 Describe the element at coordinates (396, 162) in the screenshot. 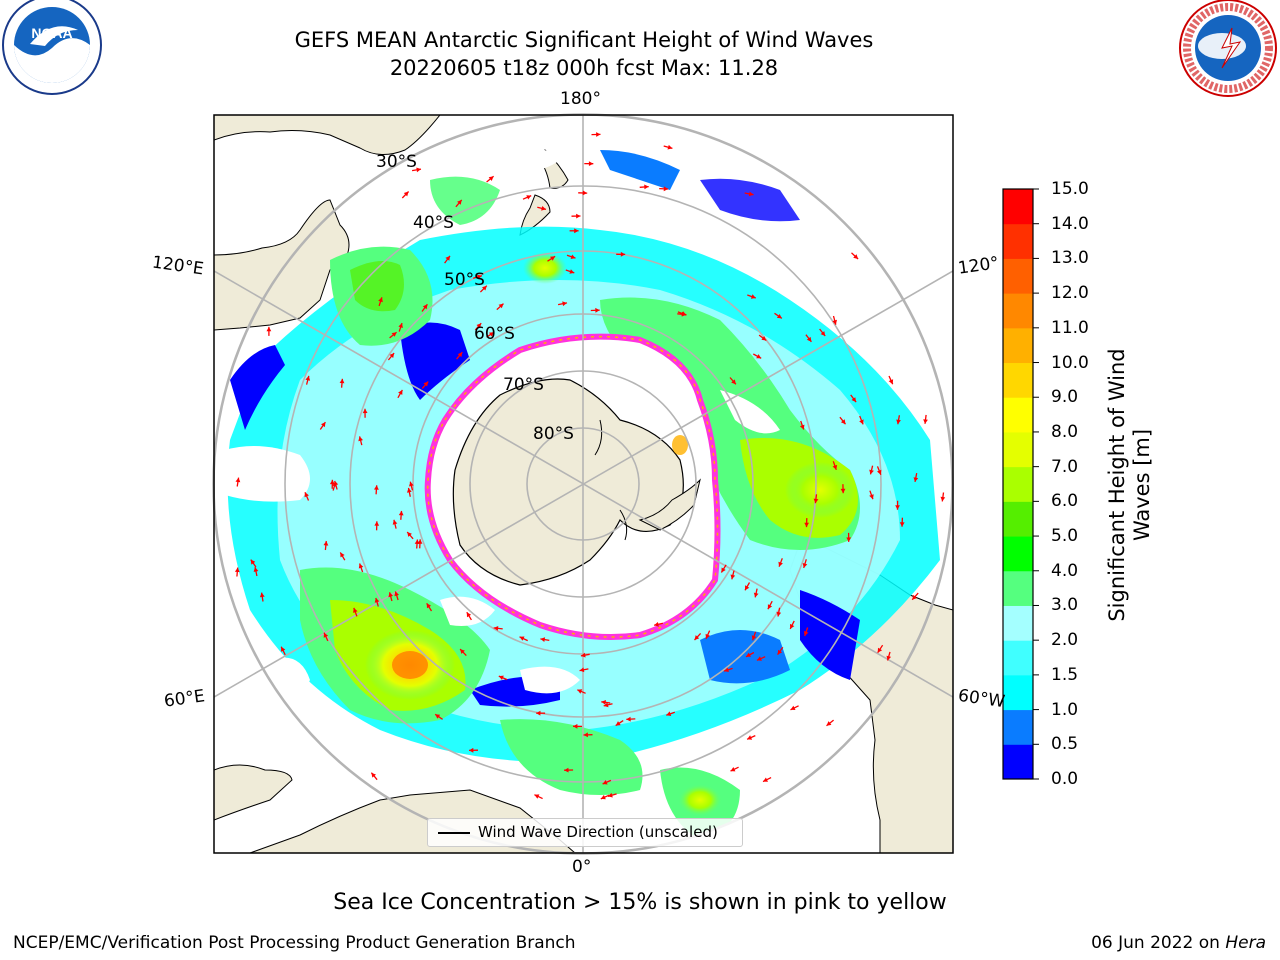

I see `lat-label-30s: 30°S` at that location.